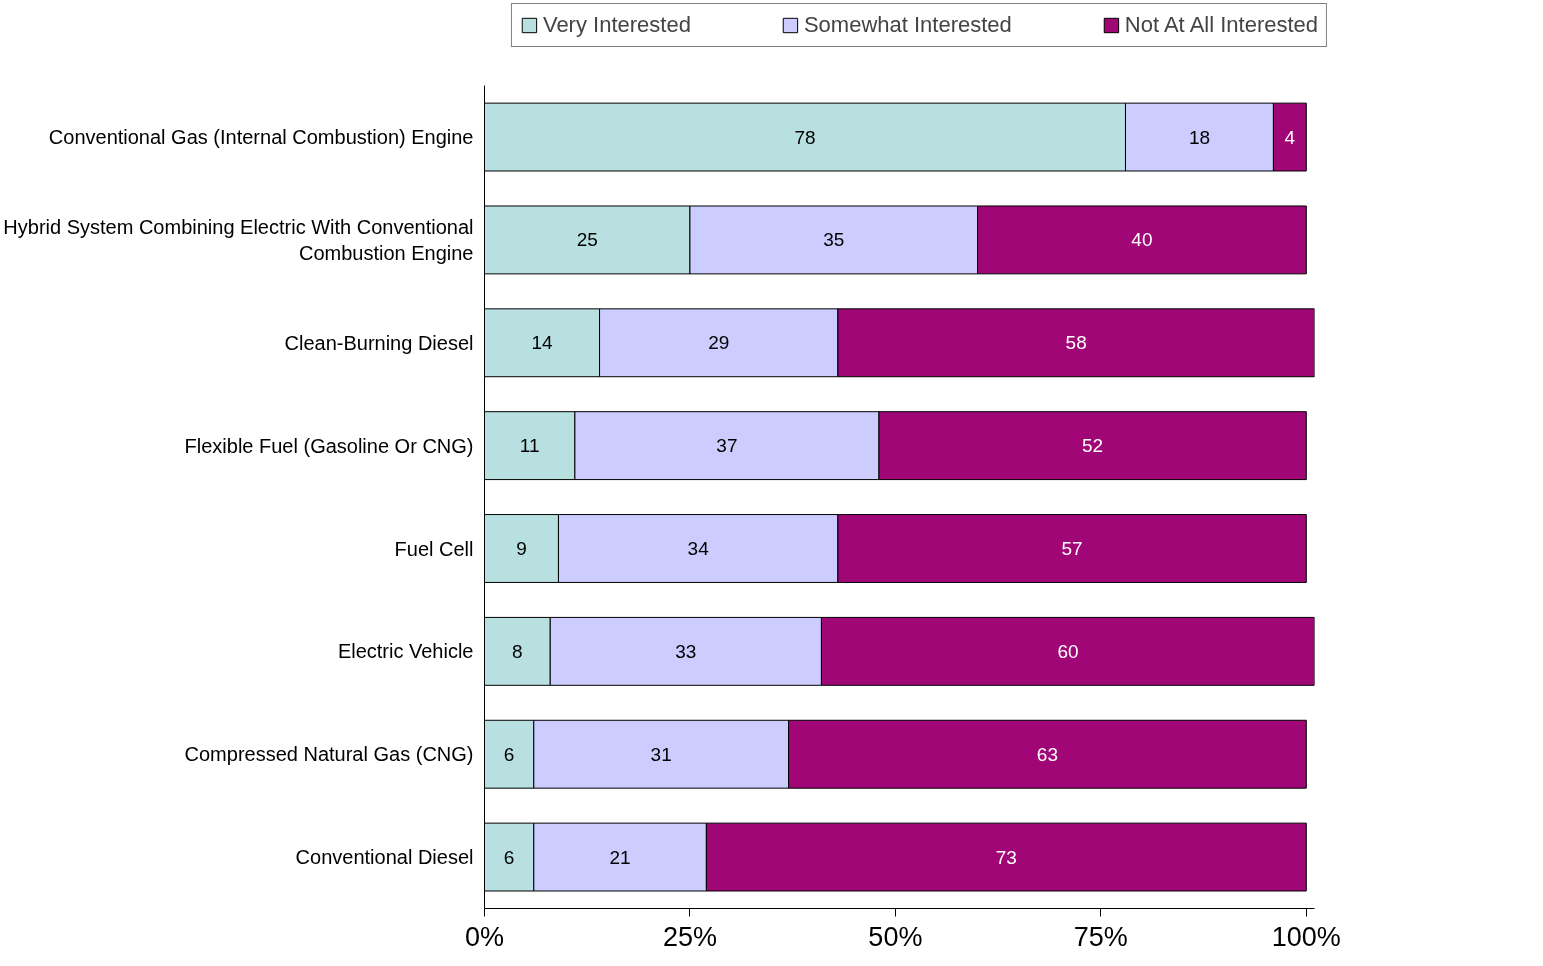  Describe the element at coordinates (907, 24) in the screenshot. I see `legend-label: Somewhat Interested` at that location.